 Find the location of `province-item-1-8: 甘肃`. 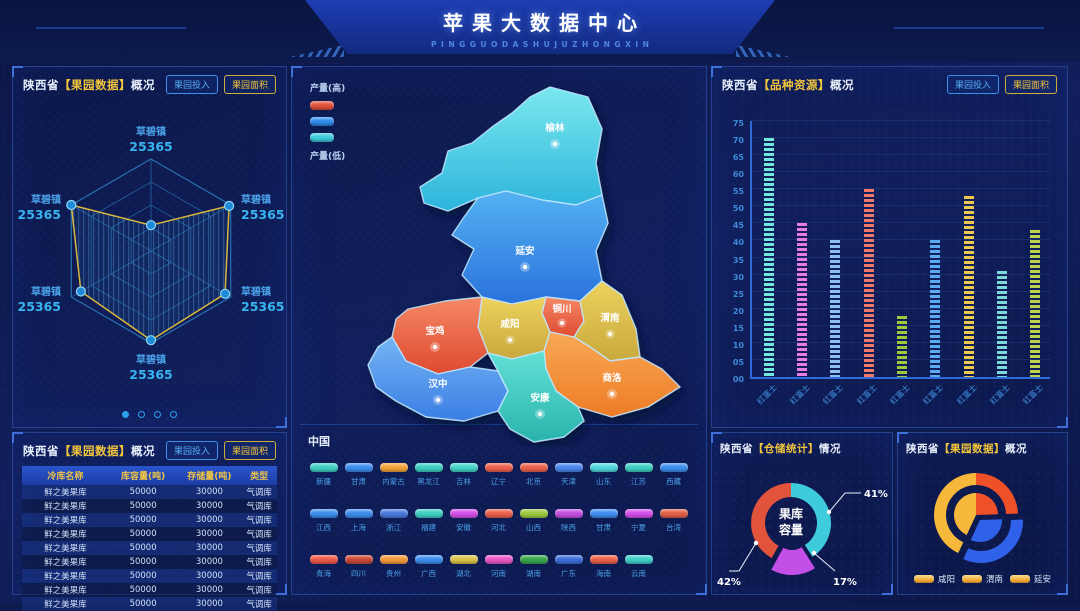

province-item-1-8: 甘肃 is located at coordinates (603, 521).